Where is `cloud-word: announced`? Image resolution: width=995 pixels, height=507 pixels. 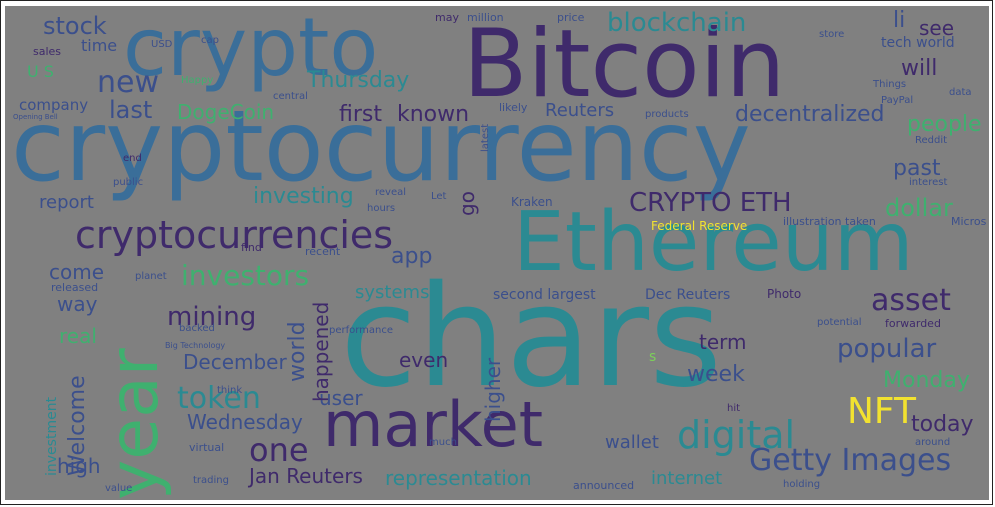 cloud-word: announced is located at coordinates (604, 485).